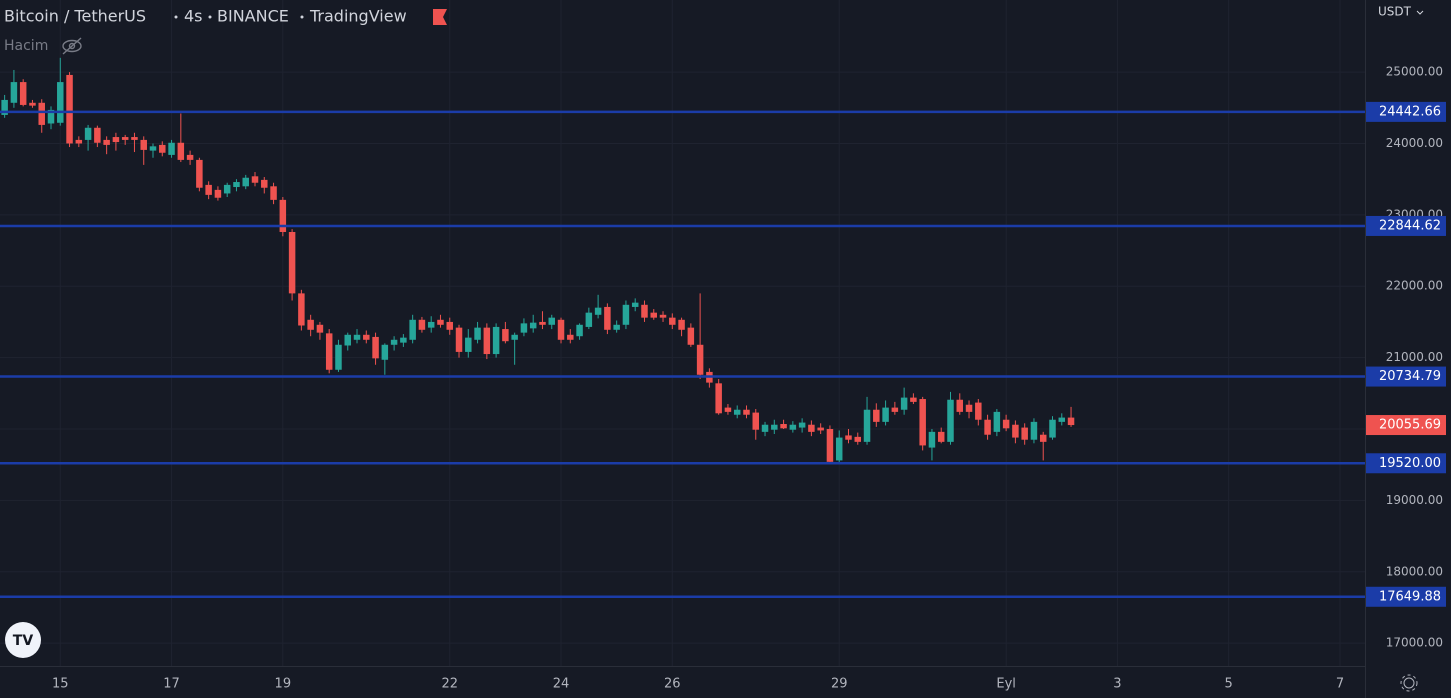 The image size is (1451, 698). What do you see at coordinates (1117, 684) in the screenshot?
I see `x-tick-label: 3` at bounding box center [1117, 684].